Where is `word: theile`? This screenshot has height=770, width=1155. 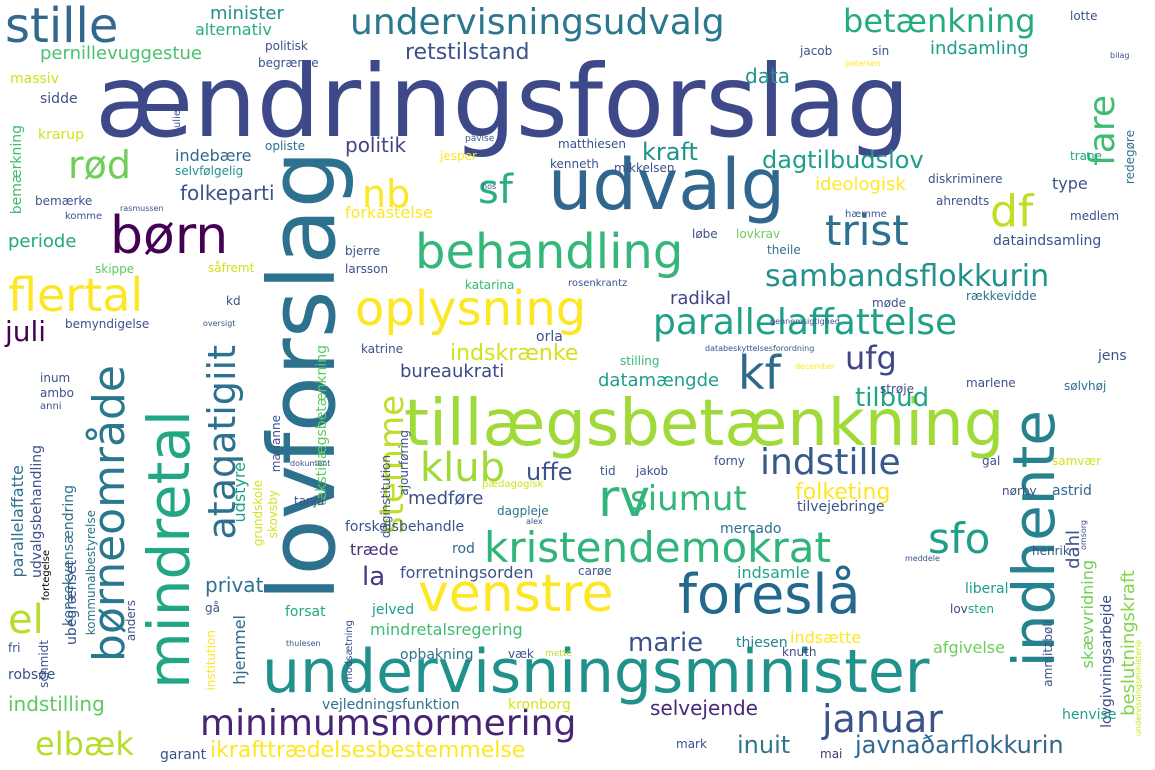 word: theile is located at coordinates (784, 250).